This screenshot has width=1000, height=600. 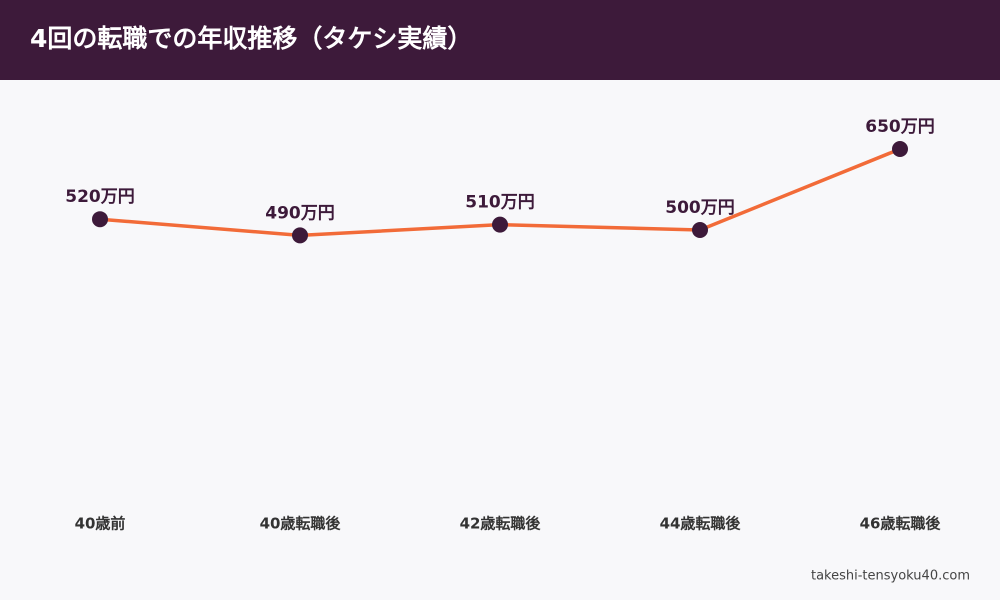 I want to click on x-tick-label: 42歳転職後, so click(x=501, y=524).